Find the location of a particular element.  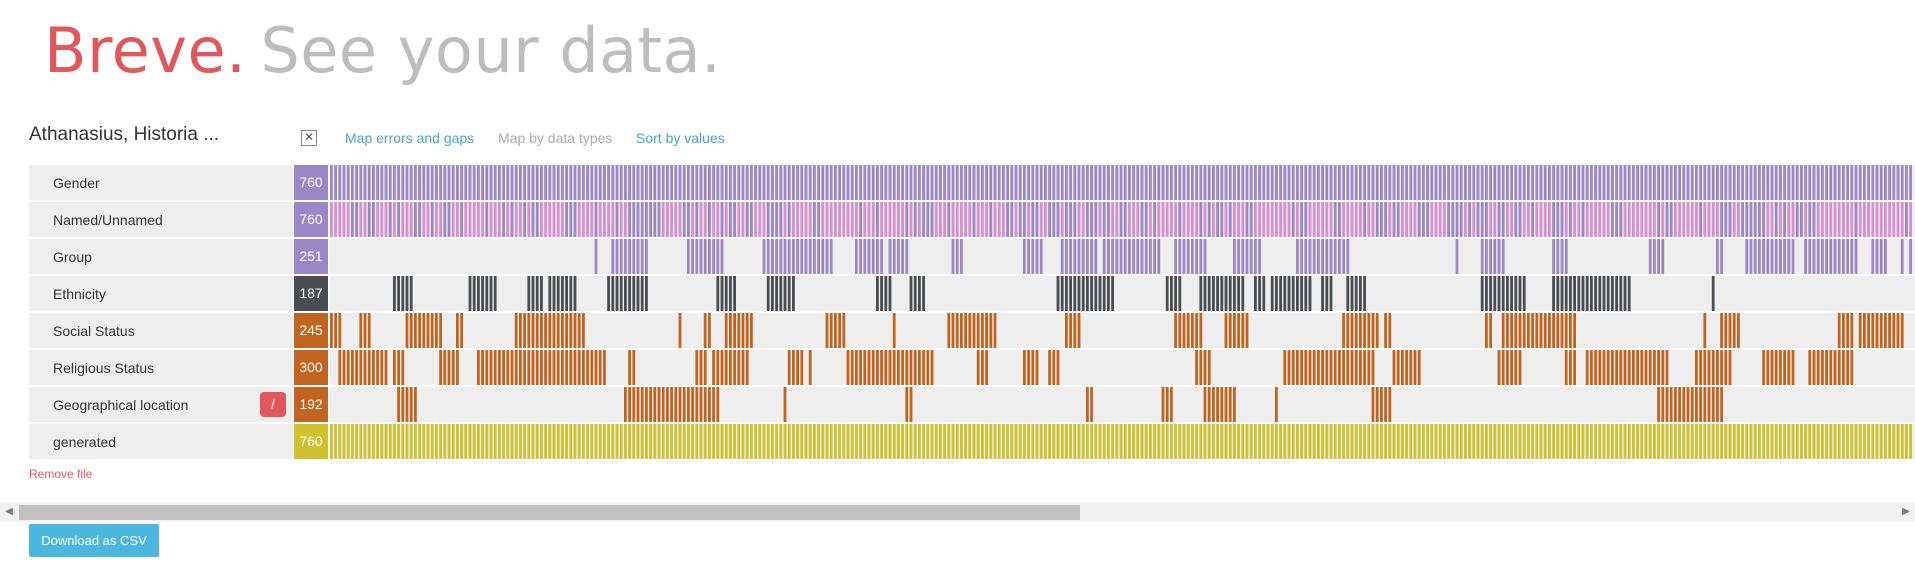

download-csv-button: Download as CSV is located at coordinates (94, 540).